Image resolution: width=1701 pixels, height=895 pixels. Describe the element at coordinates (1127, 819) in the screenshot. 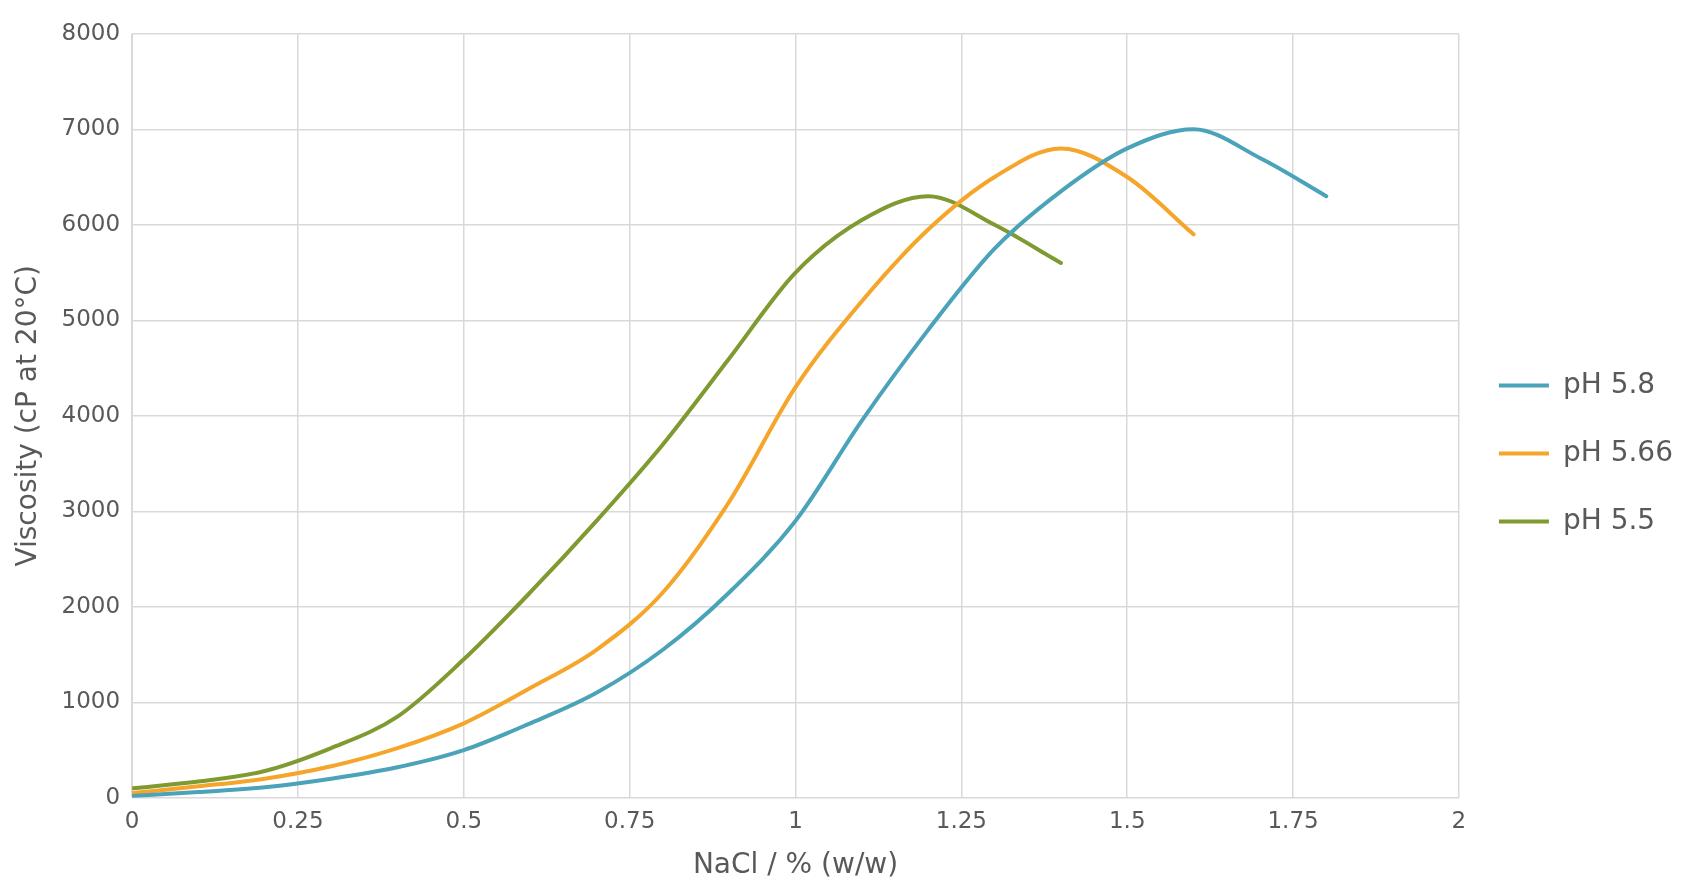

I see `x-tick-label: 1.5` at that location.